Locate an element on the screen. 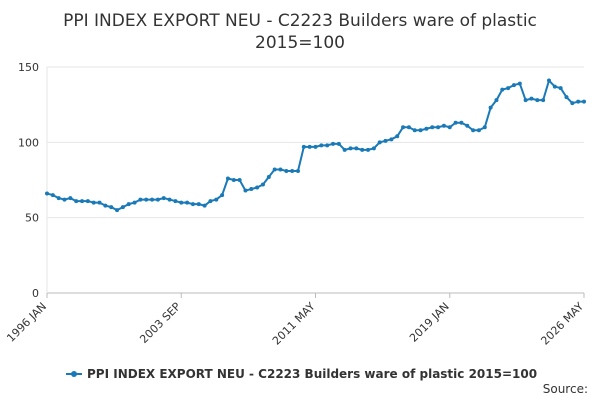  y-tick-label: 150 is located at coordinates (28, 67).